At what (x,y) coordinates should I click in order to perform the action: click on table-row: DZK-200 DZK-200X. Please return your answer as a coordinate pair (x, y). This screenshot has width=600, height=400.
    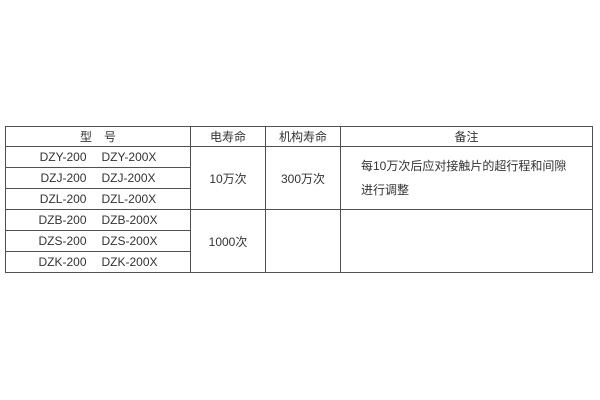
    Looking at the image, I should click on (299, 262).